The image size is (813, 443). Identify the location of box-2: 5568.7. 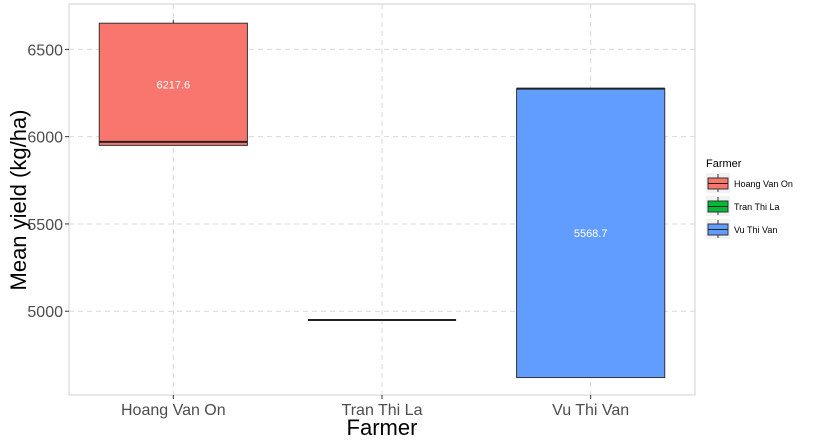
(591, 233).